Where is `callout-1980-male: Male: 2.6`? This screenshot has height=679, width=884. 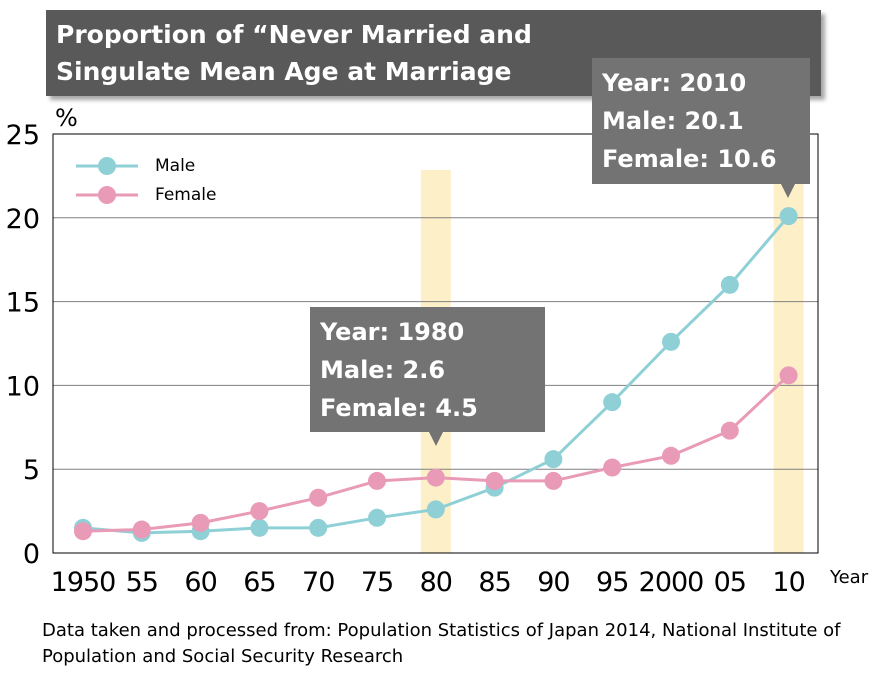
callout-1980-male: Male: 2.6 is located at coordinates (383, 370).